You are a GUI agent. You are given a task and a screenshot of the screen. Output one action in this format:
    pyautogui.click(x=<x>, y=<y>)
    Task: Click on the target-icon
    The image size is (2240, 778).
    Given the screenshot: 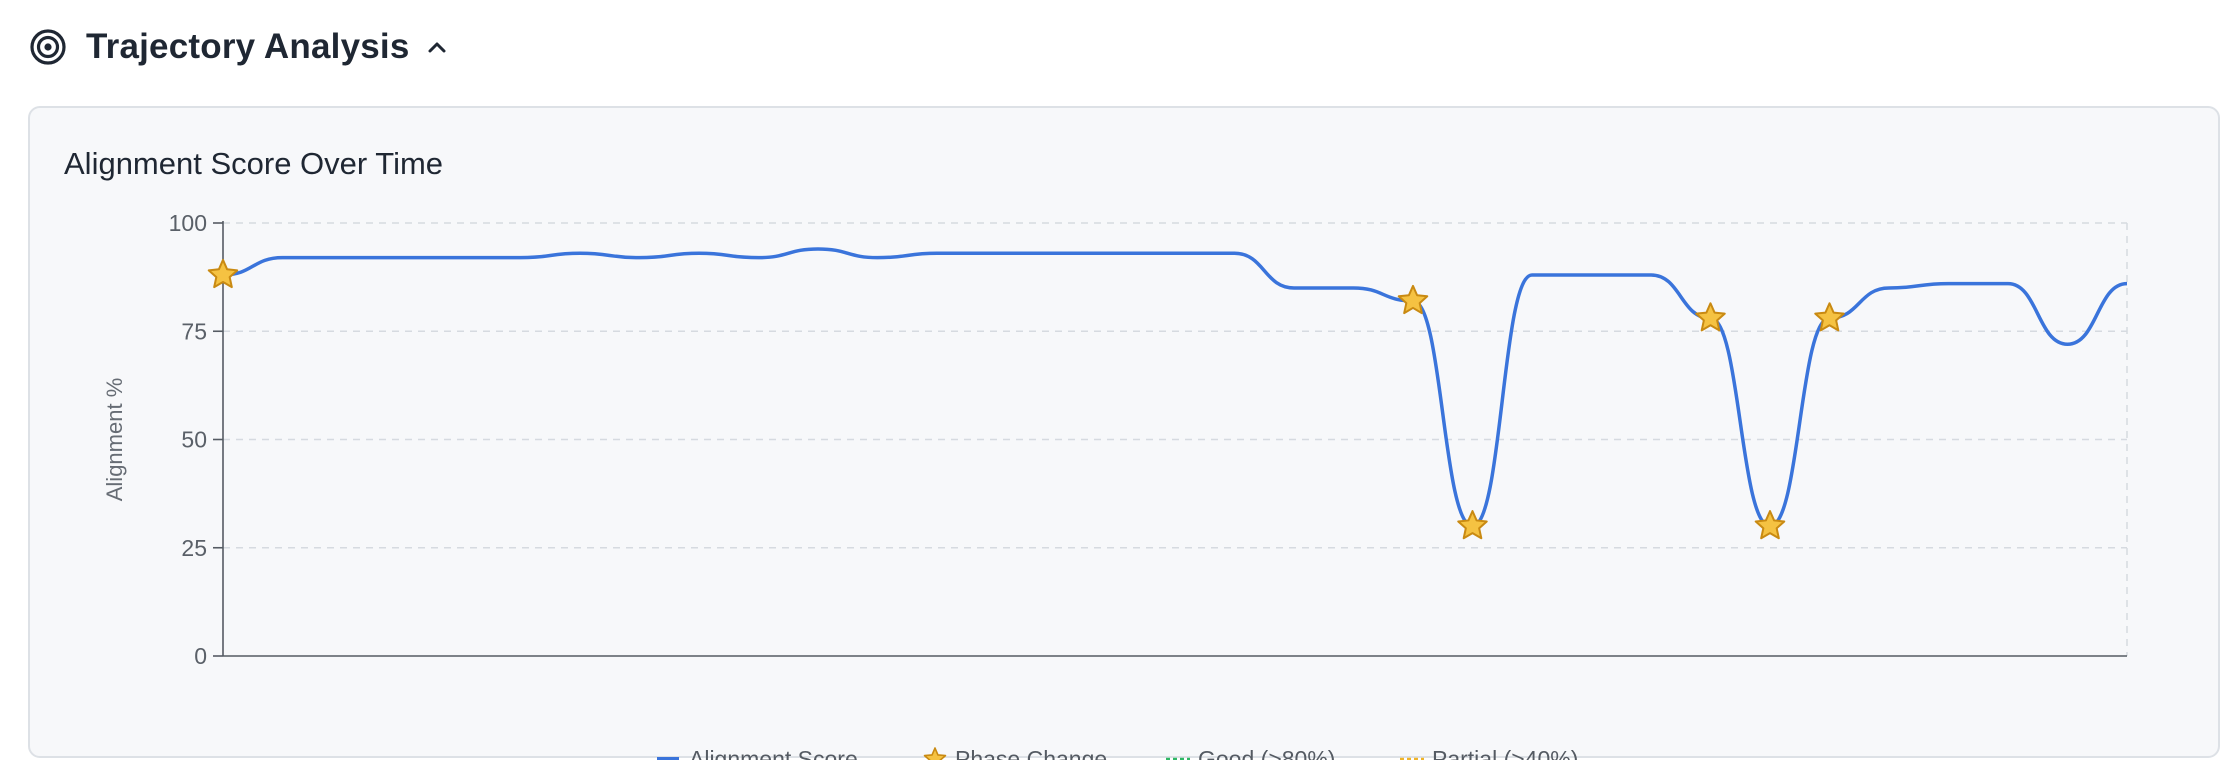 What is the action you would take?
    pyautogui.click(x=48, y=47)
    